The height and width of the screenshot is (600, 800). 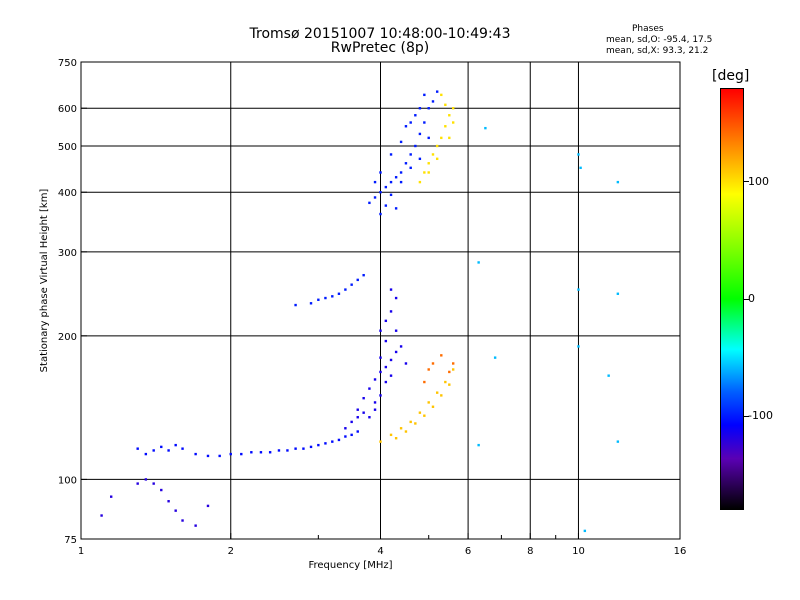 I want to click on x-tick-label: 8, so click(x=530, y=551).